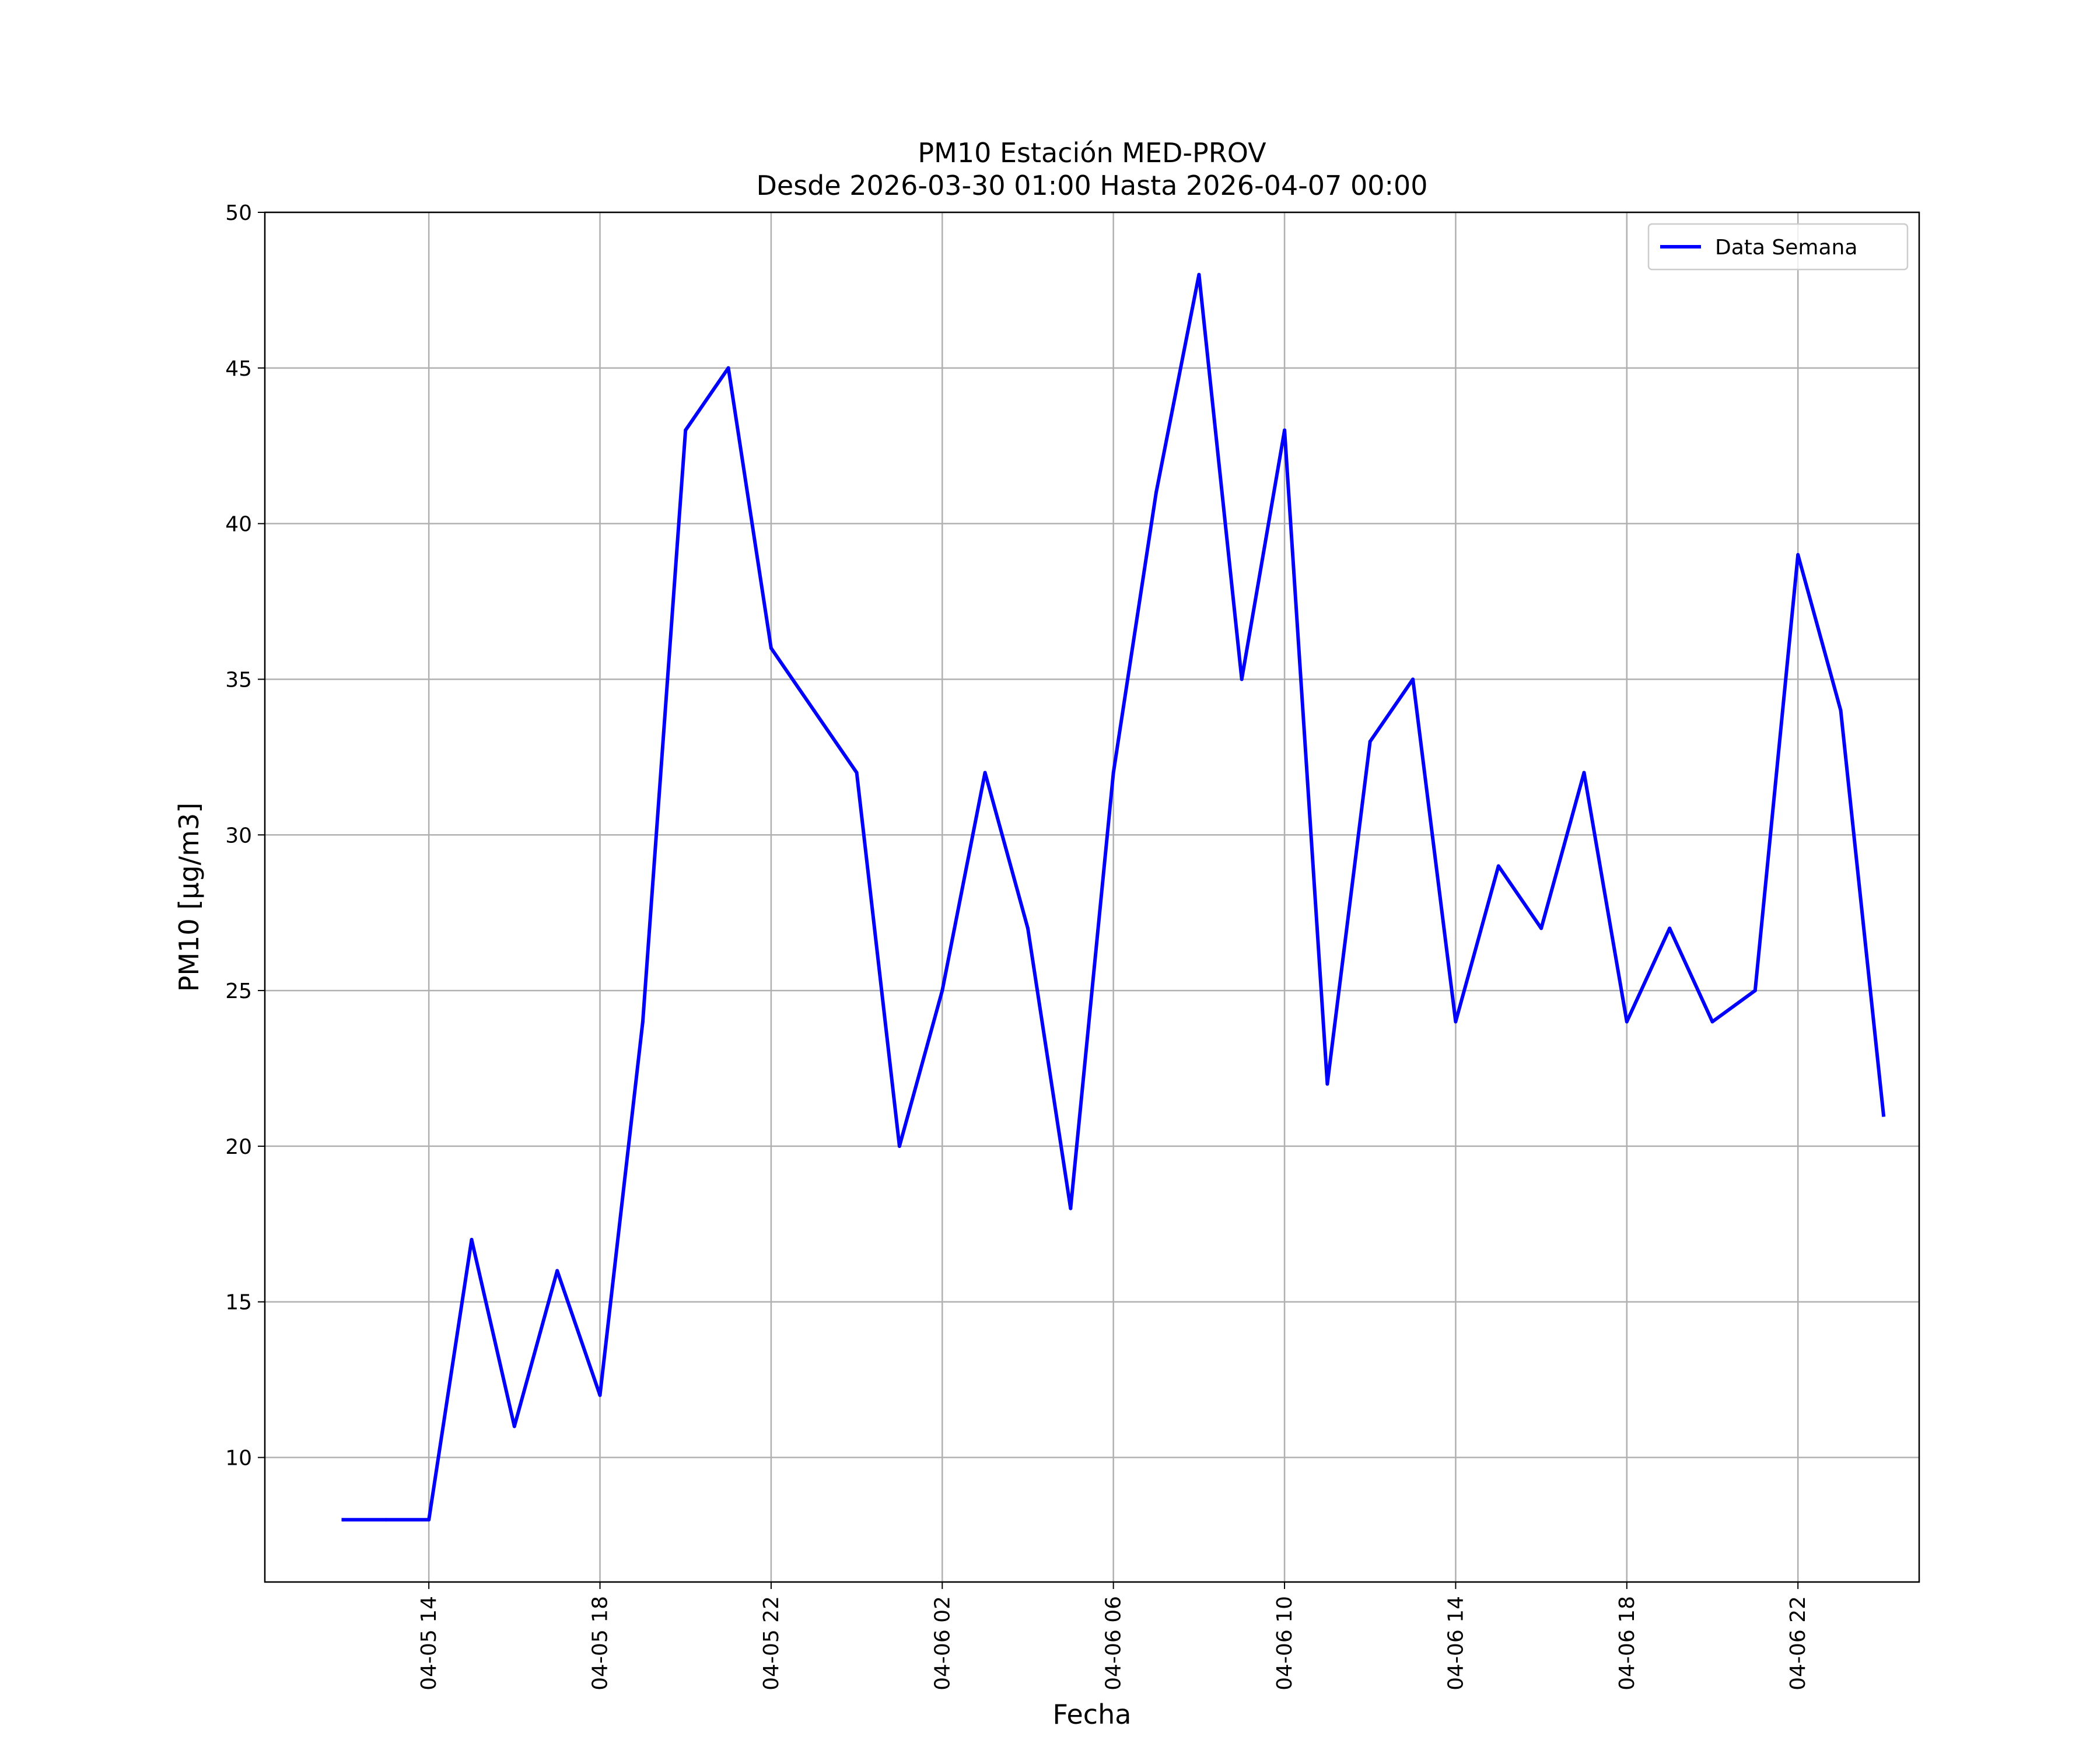 This screenshot has width=2100, height=1750. What do you see at coordinates (238, 1303) in the screenshot?
I see `y-tick-label: 15` at bounding box center [238, 1303].